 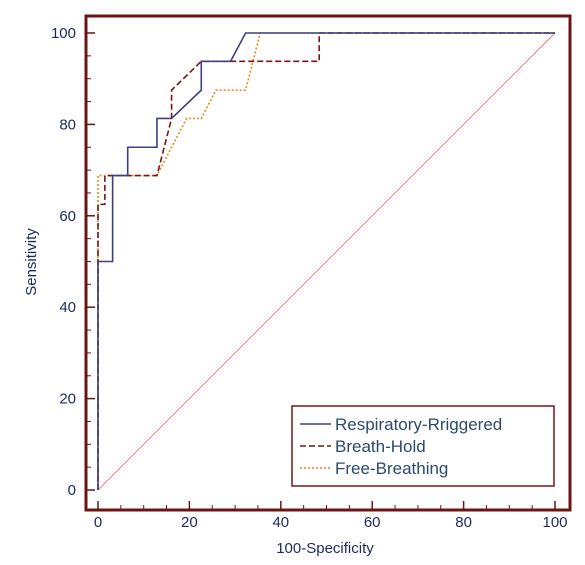 I want to click on y-tick-label: 80, so click(x=67, y=124).